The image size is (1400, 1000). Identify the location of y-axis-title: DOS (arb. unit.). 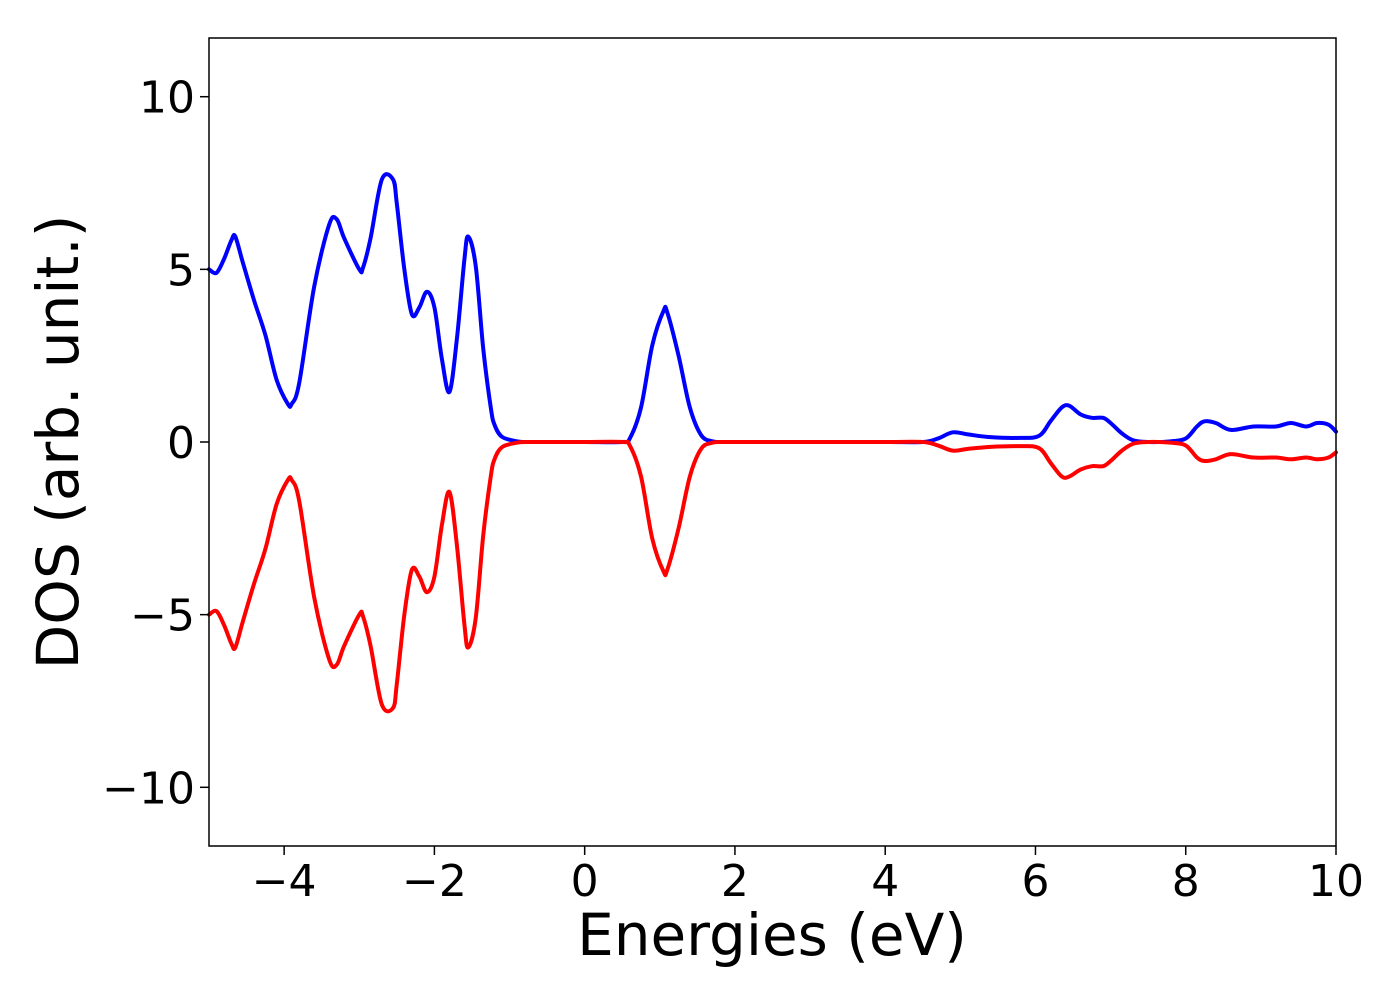
(58, 442).